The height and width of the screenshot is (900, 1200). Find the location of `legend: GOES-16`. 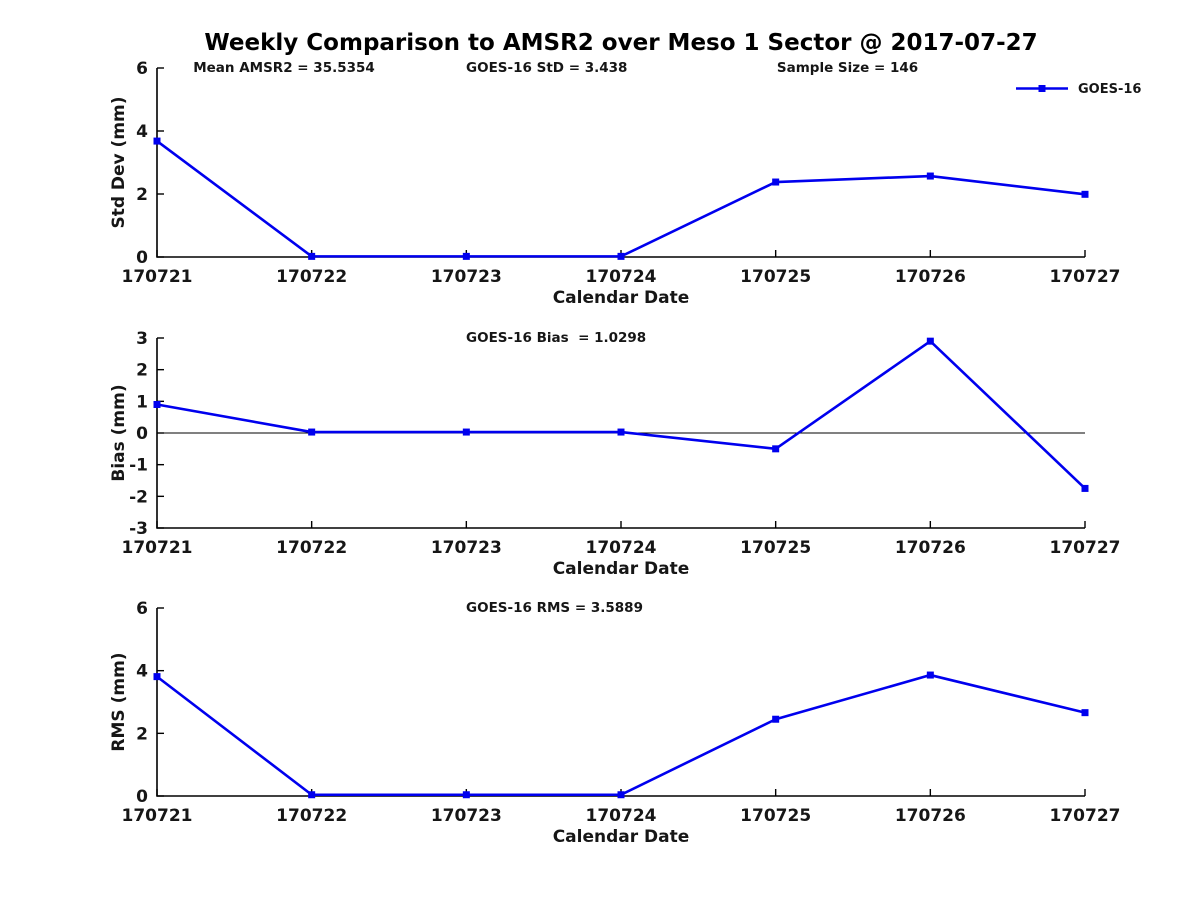

legend: GOES-16 is located at coordinates (1078, 89).